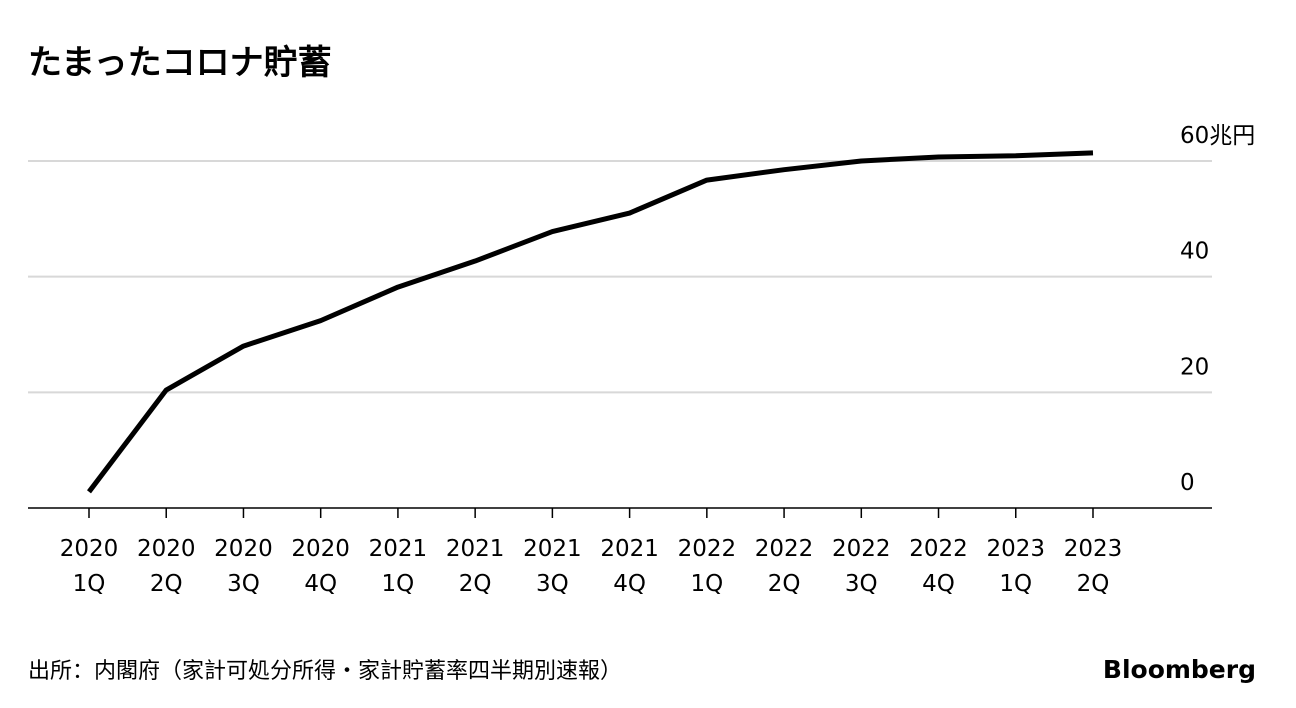 This screenshot has width=1296, height=708. Describe the element at coordinates (938, 566) in the screenshot. I see `x-tick-label: 2022 4Q` at that location.